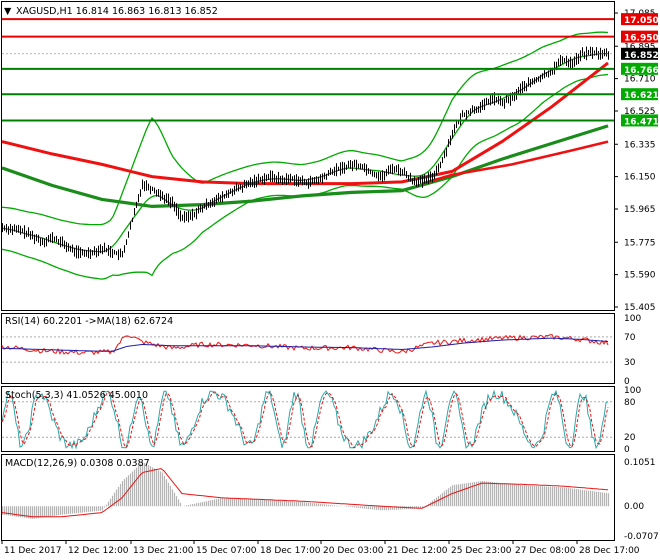 Image resolution: width=660 pixels, height=560 pixels. I want to click on current-price-value: 16.852, so click(641, 56).